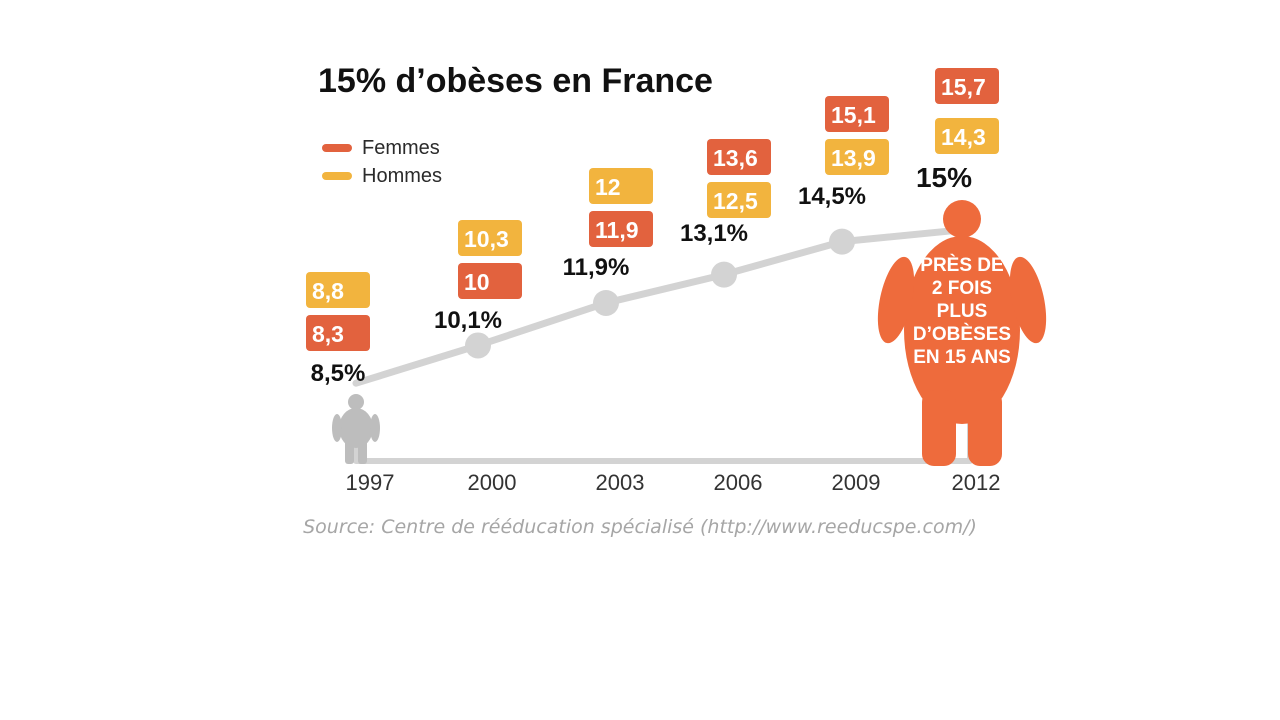 The image size is (1280, 720). Describe the element at coordinates (976, 482) in the screenshot. I see `x-tick-2012: 2012` at that location.